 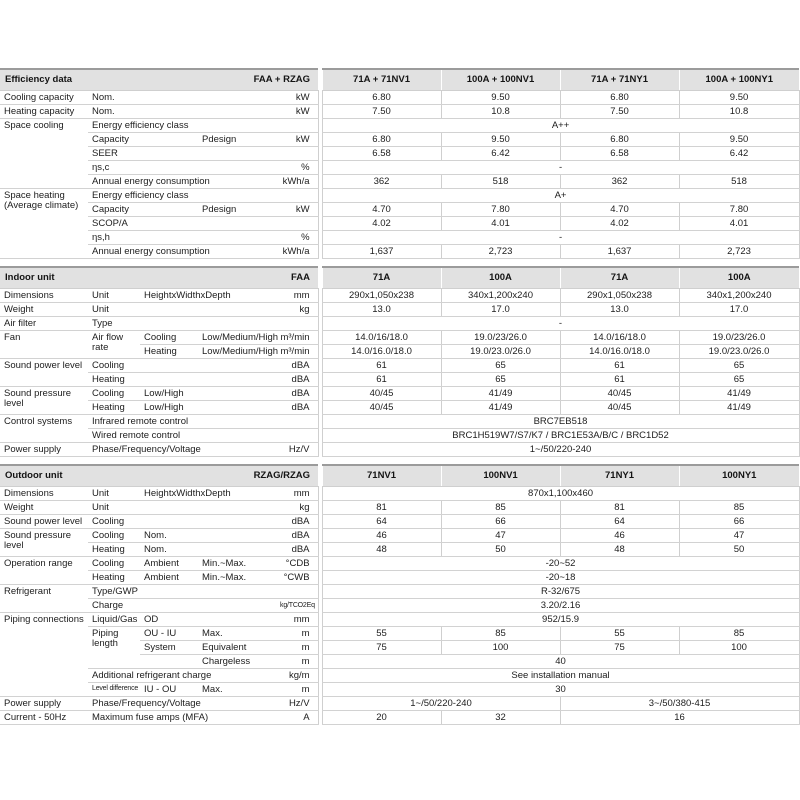 What do you see at coordinates (560, 689) in the screenshot?
I see `value-cell: 30` at bounding box center [560, 689].